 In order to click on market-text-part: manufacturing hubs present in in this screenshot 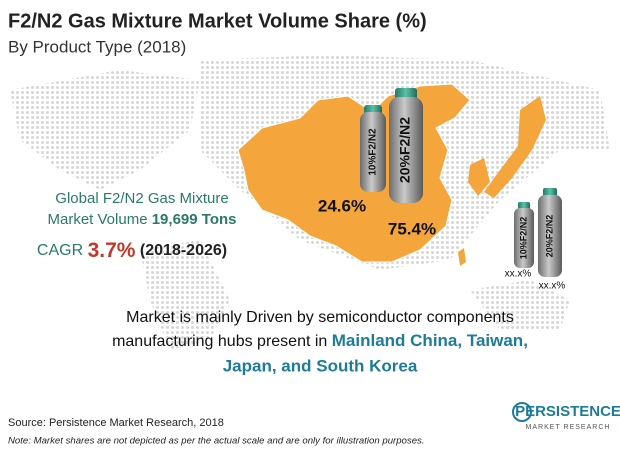, I will do `click(219, 341)`.